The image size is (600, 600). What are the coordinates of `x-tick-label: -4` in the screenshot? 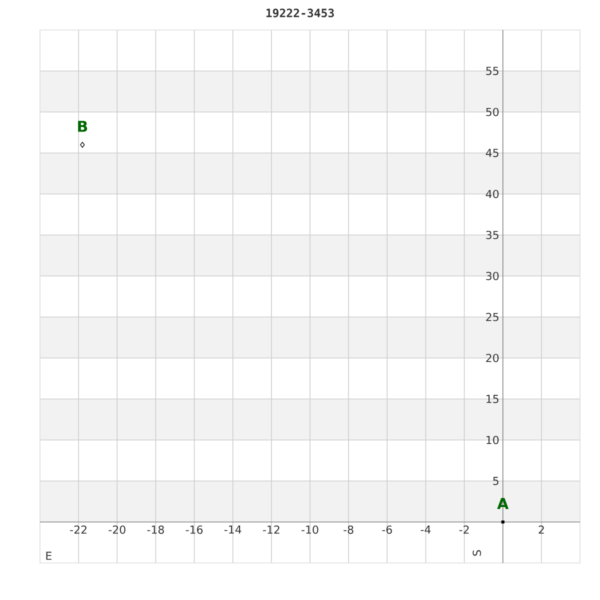 It's located at (425, 530).